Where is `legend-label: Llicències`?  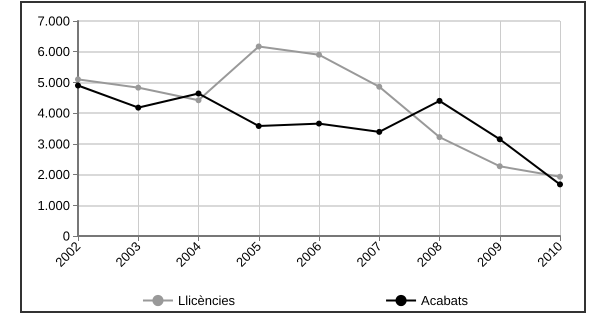
legend-label: Llicències is located at coordinates (207, 300).